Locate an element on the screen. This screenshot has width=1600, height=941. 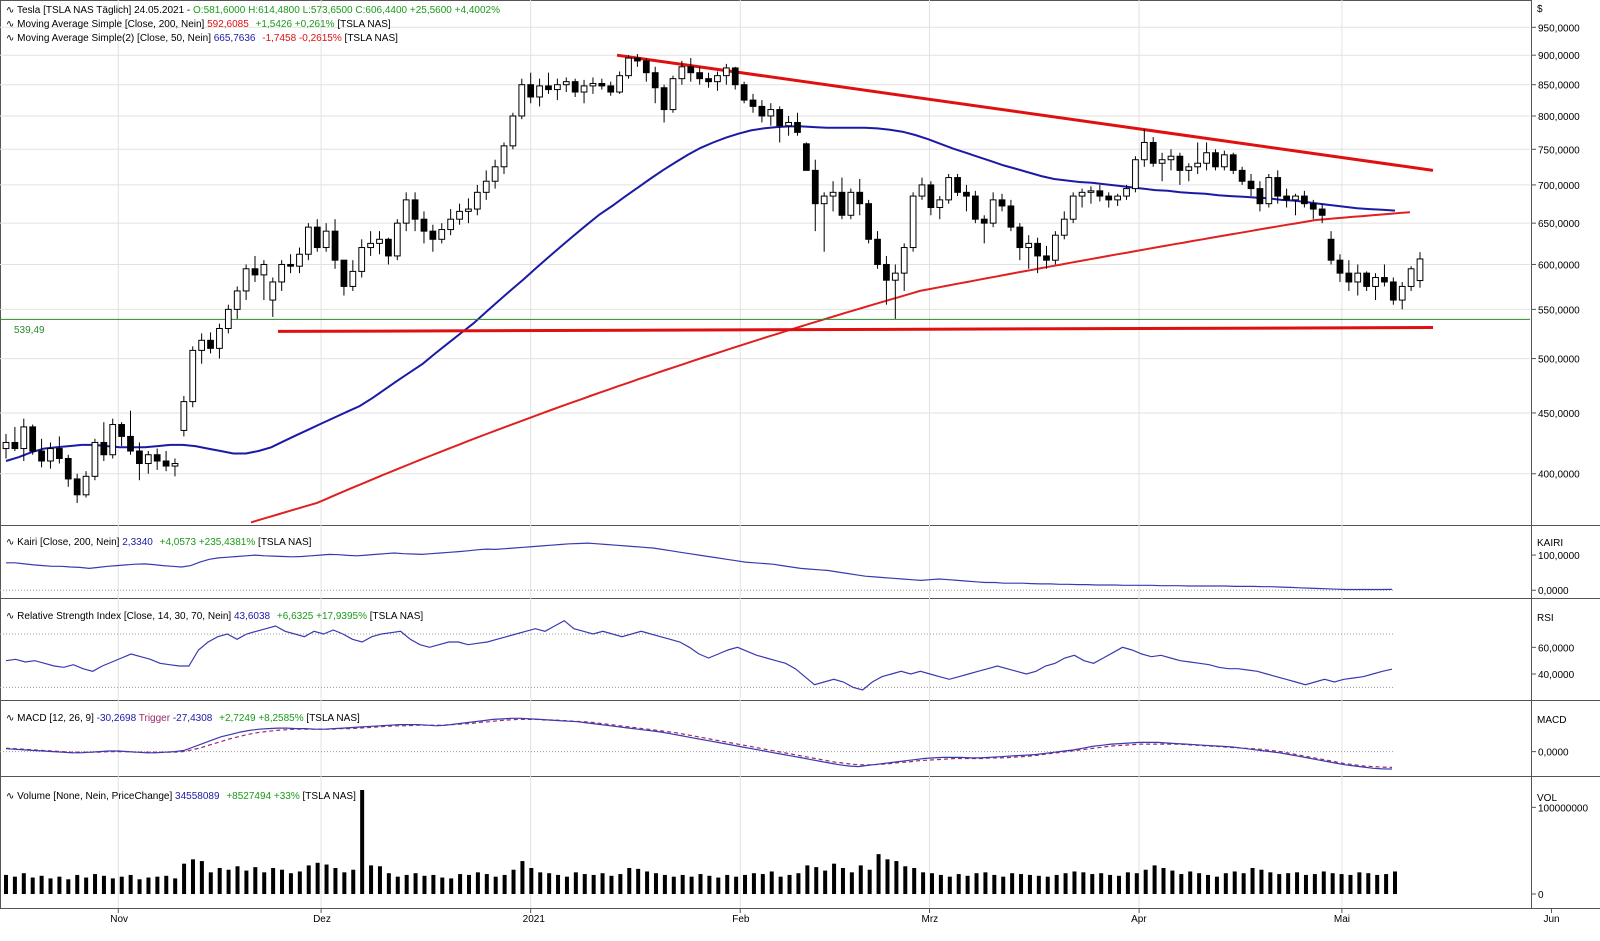
sma50-change: -1,7458 -0,2615% is located at coordinates (302, 38).